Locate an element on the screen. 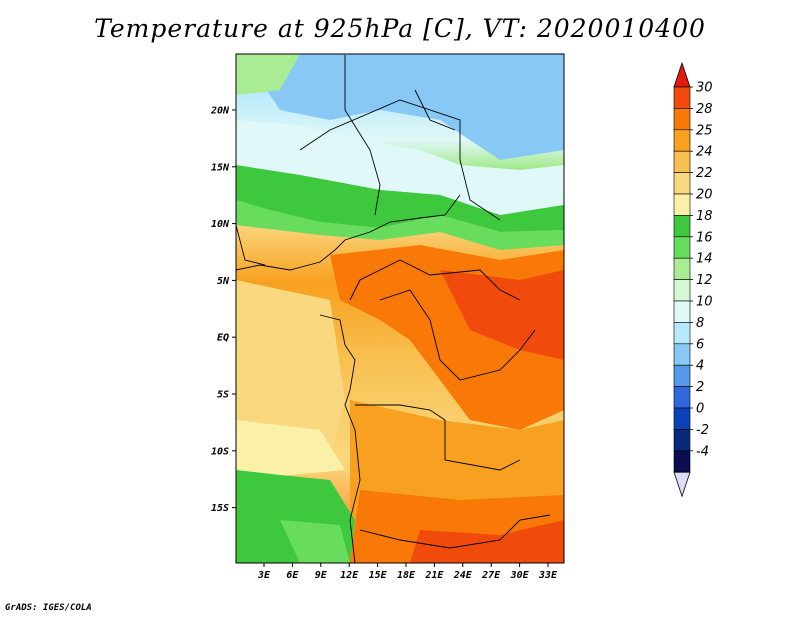  lat-label: 5N is located at coordinates (223, 281).